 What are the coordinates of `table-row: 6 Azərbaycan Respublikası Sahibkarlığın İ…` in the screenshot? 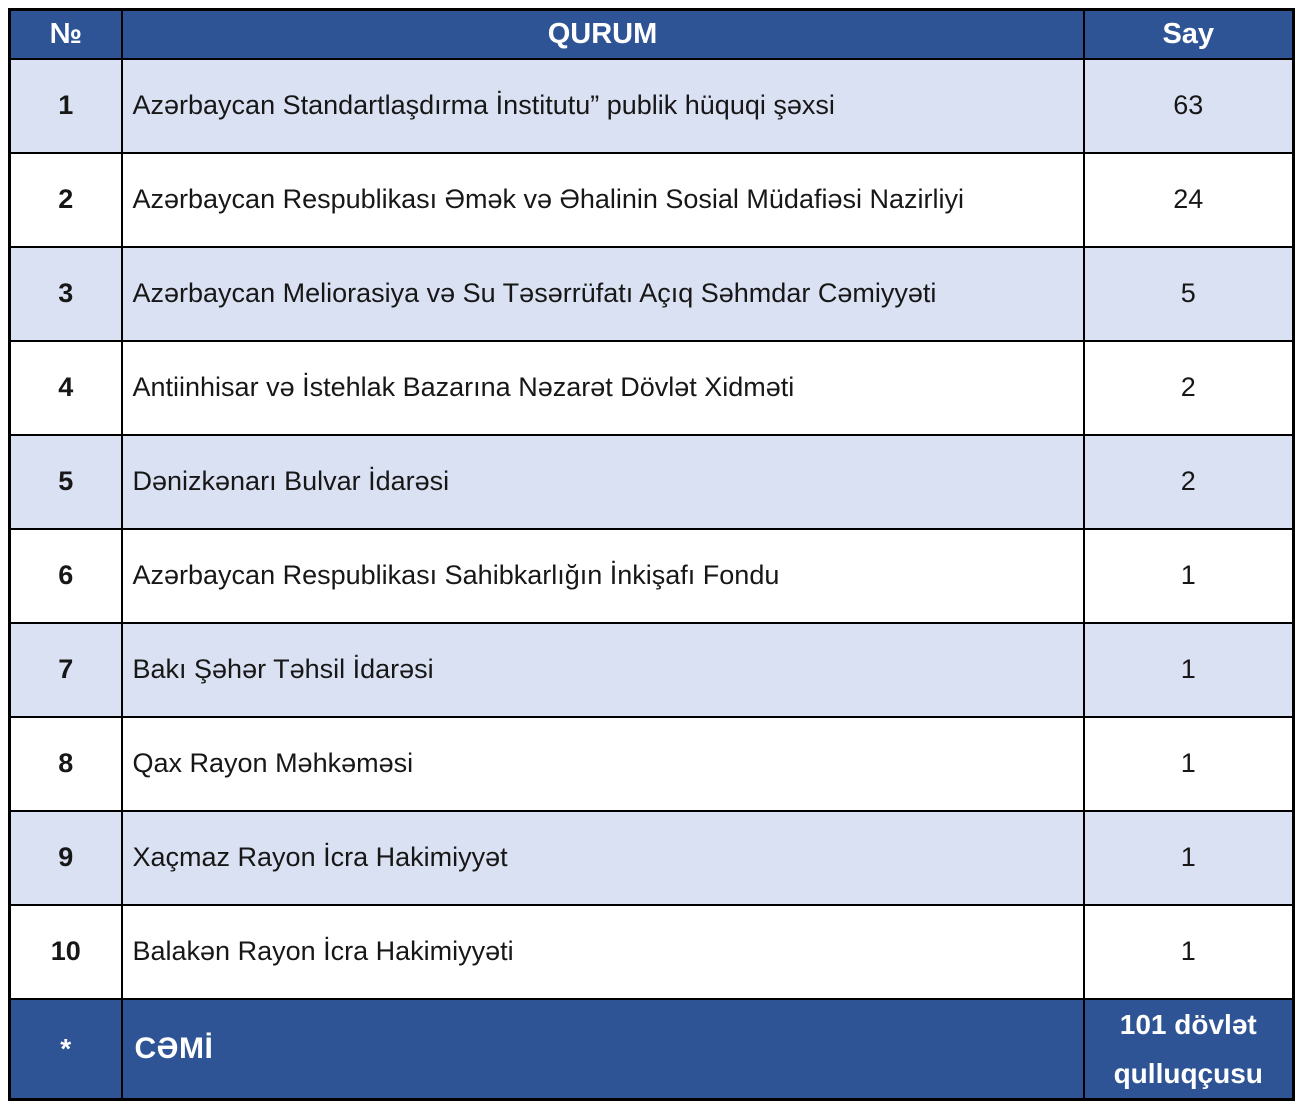 It's located at (651, 575).